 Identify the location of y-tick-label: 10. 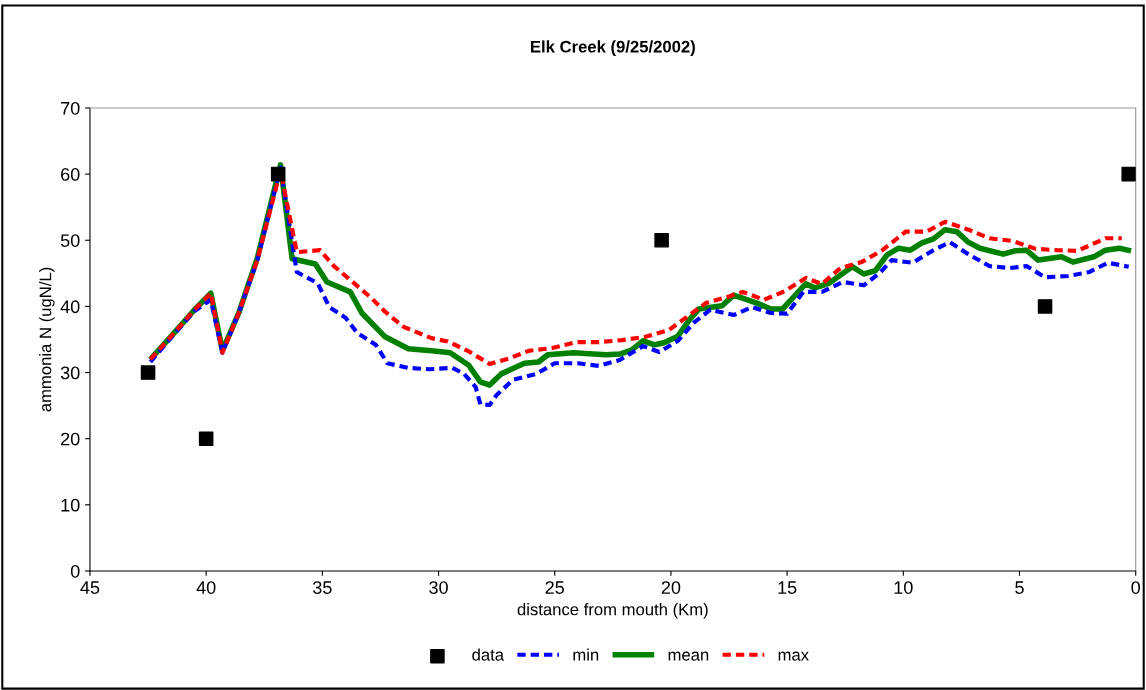
(70, 505).